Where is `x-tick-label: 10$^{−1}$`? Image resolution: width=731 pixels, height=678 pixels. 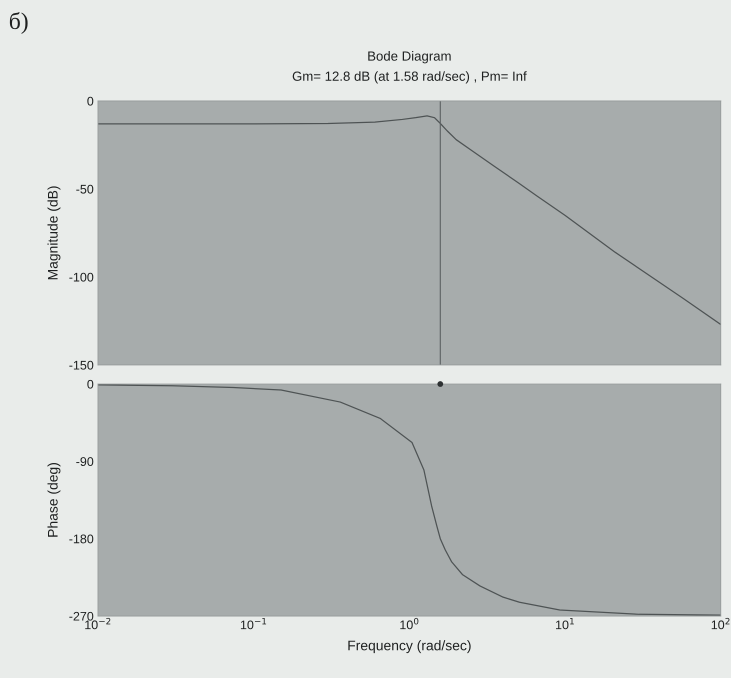
x-tick-label: 10$^{−1}$ is located at coordinates (253, 624).